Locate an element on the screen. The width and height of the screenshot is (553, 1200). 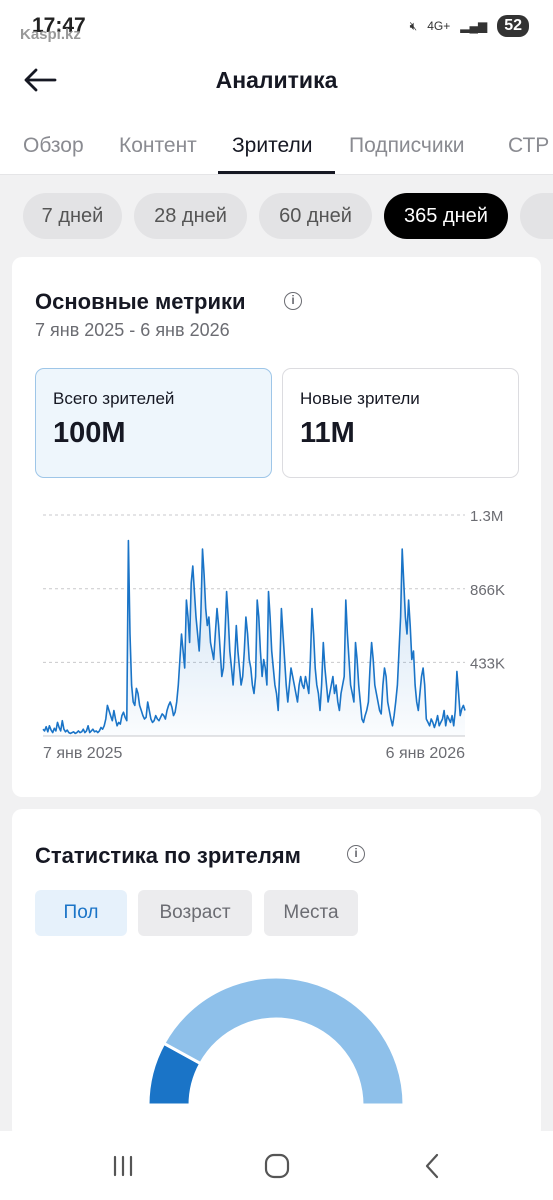
back-arrow-icon is located at coordinates (40, 80).